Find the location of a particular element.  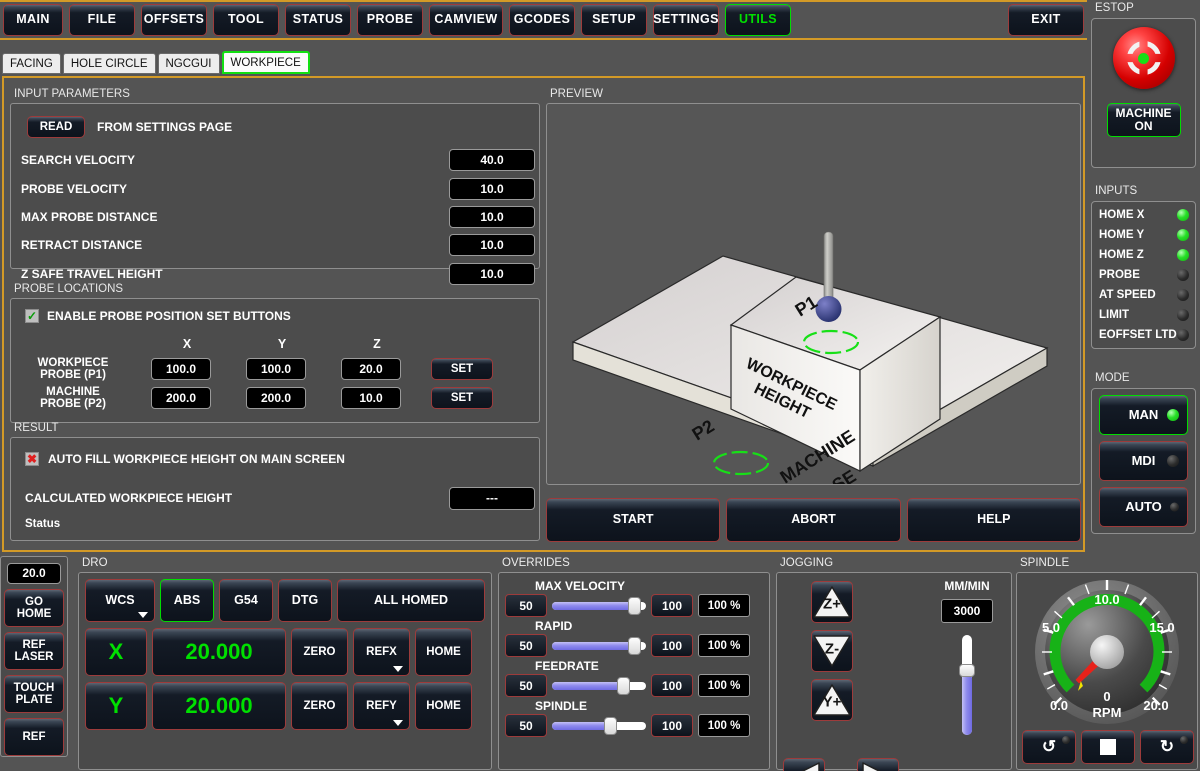

search-velocity-input: 40.0 is located at coordinates (492, 160).